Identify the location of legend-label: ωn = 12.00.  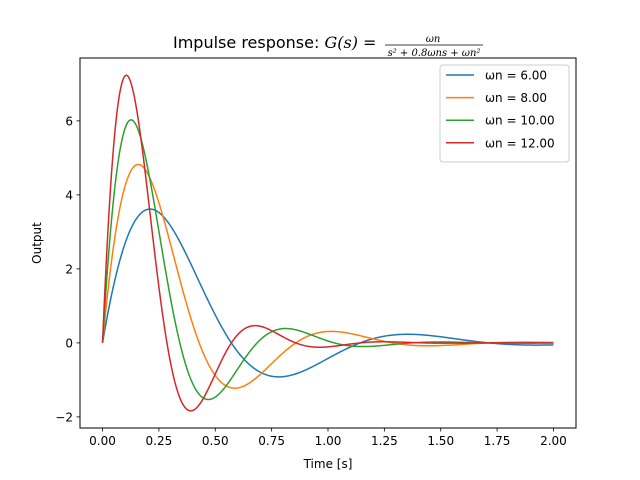
(520, 143).